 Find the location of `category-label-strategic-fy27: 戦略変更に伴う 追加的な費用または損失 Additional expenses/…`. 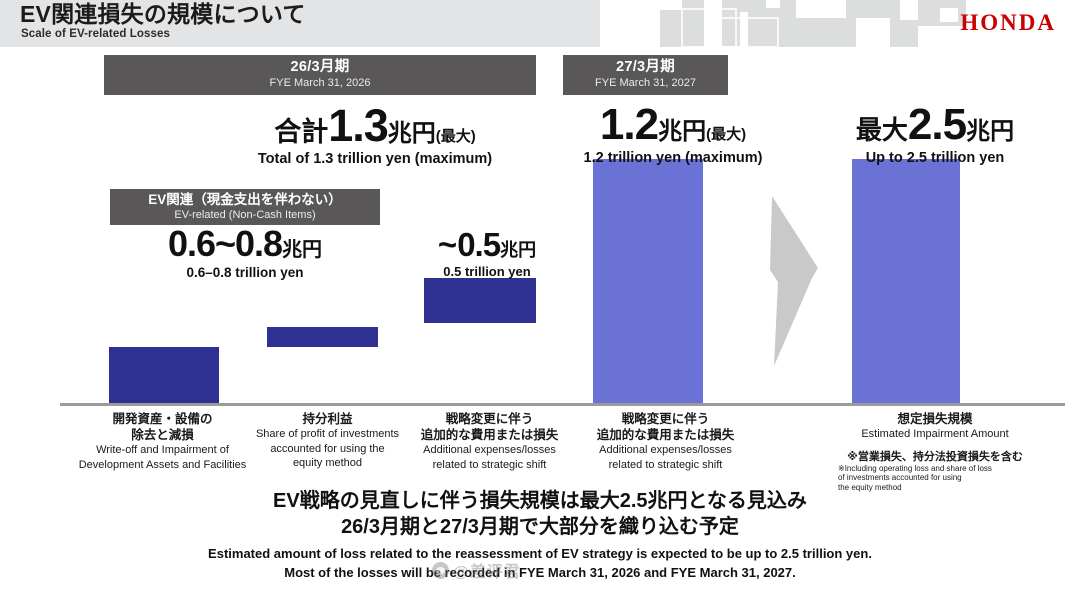

category-label-strategic-fy27: 戦略変更に伴う 追加的な費用または損失 Additional expenses/… is located at coordinates (665, 441).